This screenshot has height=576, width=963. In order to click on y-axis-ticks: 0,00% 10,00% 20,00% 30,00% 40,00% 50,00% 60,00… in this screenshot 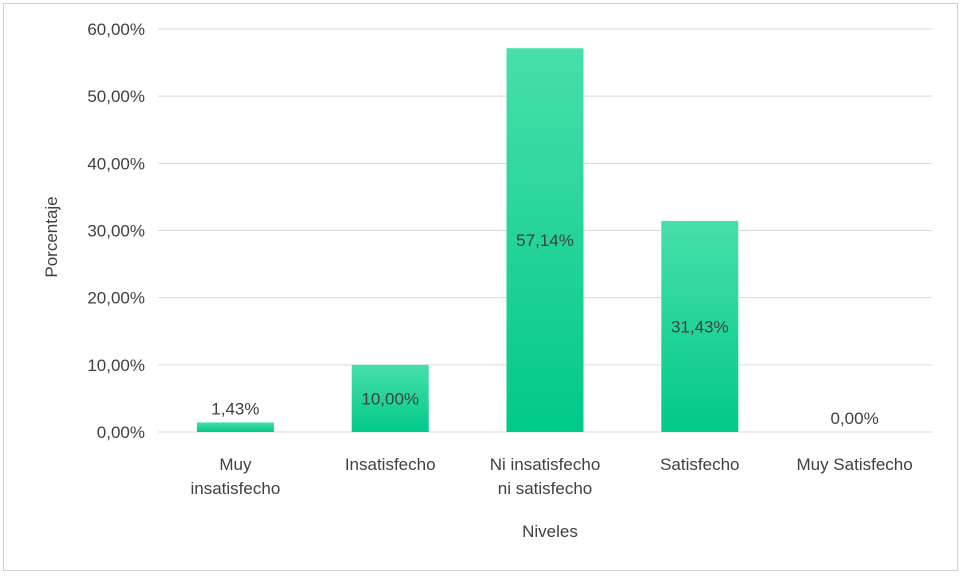, I will do `click(116, 231)`.